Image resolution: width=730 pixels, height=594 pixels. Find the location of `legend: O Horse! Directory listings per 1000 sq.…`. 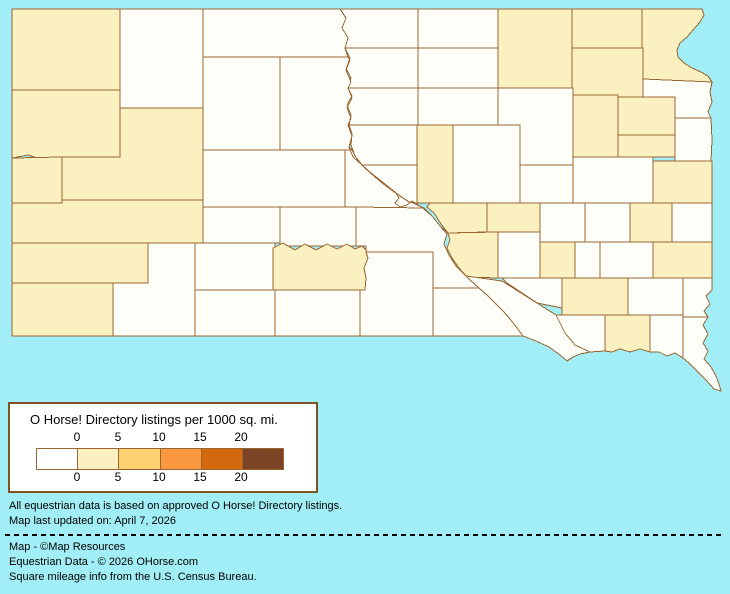

legend: O Horse! Directory listings per 1000 sq.… is located at coordinates (163, 447).